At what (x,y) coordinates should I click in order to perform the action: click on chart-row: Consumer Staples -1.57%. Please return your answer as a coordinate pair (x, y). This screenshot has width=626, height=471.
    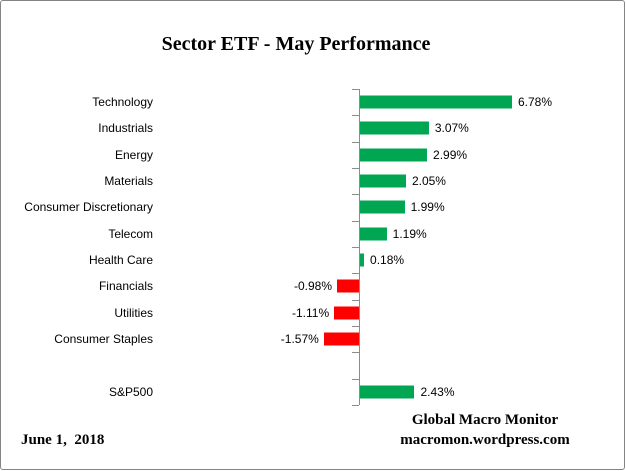
    Looking at the image, I should click on (312, 339).